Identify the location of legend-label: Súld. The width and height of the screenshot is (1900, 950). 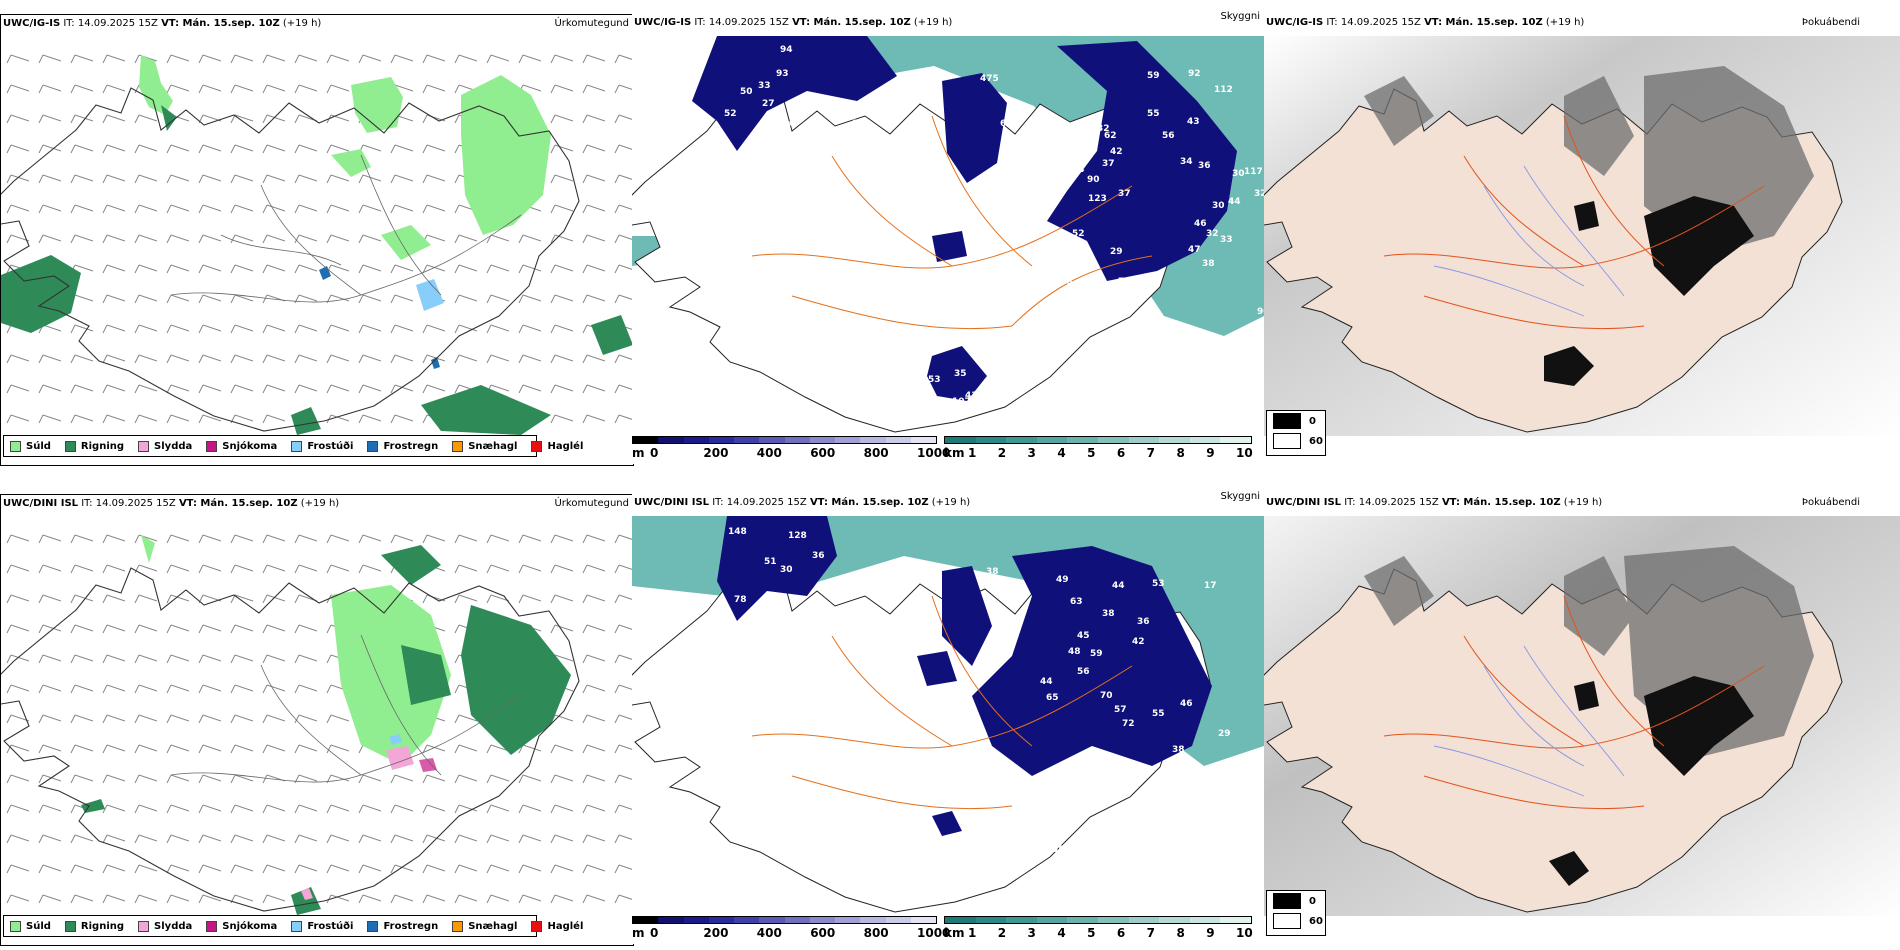
(38, 926).